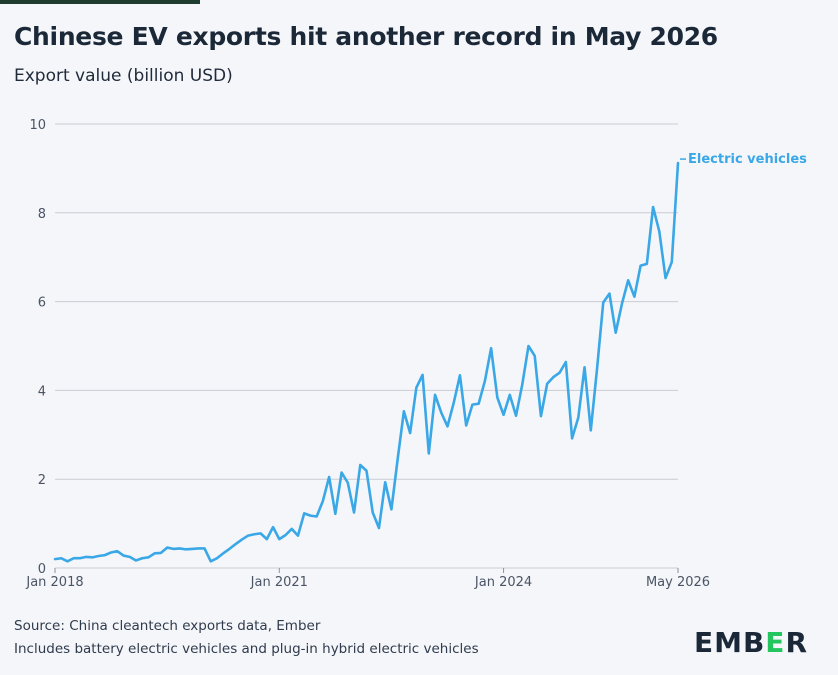 The width and height of the screenshot is (838, 675). What do you see at coordinates (37, 347) in the screenshot?
I see `y-axis-ticks: 0 2 4 6 8 10` at bounding box center [37, 347].